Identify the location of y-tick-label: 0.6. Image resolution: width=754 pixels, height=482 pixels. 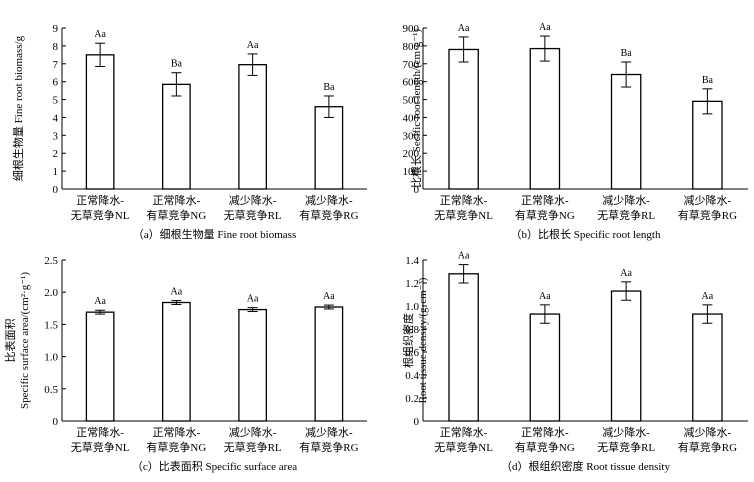
(412, 353).